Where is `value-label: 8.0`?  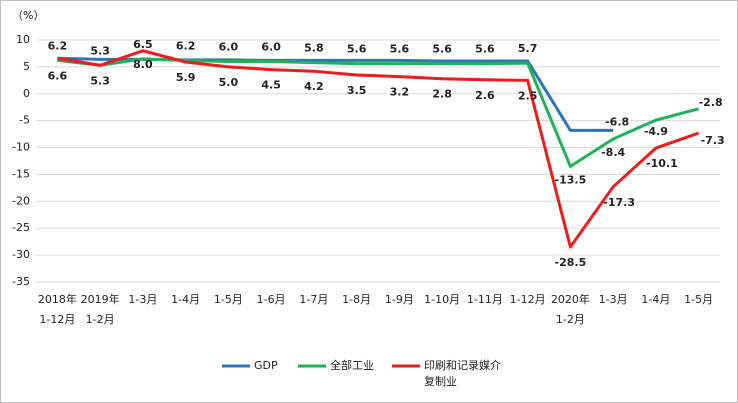 value-label: 8.0 is located at coordinates (143, 64).